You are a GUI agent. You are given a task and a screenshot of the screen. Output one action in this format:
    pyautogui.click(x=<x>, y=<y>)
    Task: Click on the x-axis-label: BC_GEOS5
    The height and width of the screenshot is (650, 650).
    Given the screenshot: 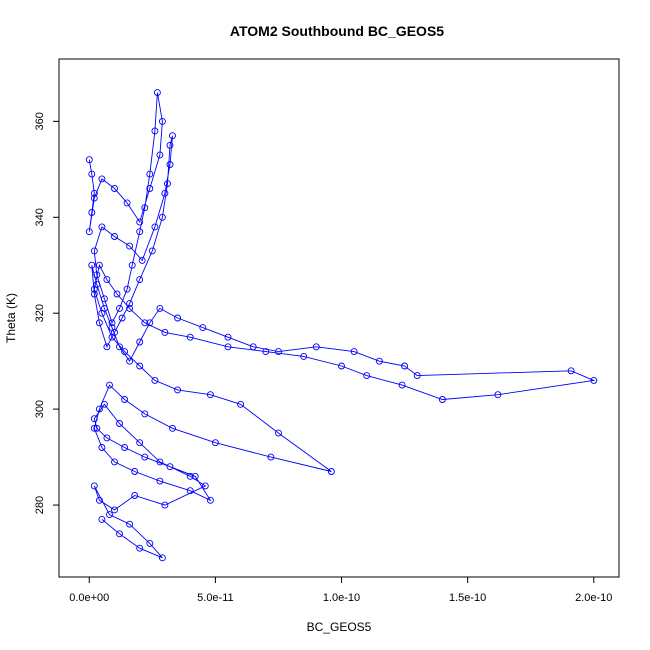 What is the action you would take?
    pyautogui.click(x=339, y=627)
    